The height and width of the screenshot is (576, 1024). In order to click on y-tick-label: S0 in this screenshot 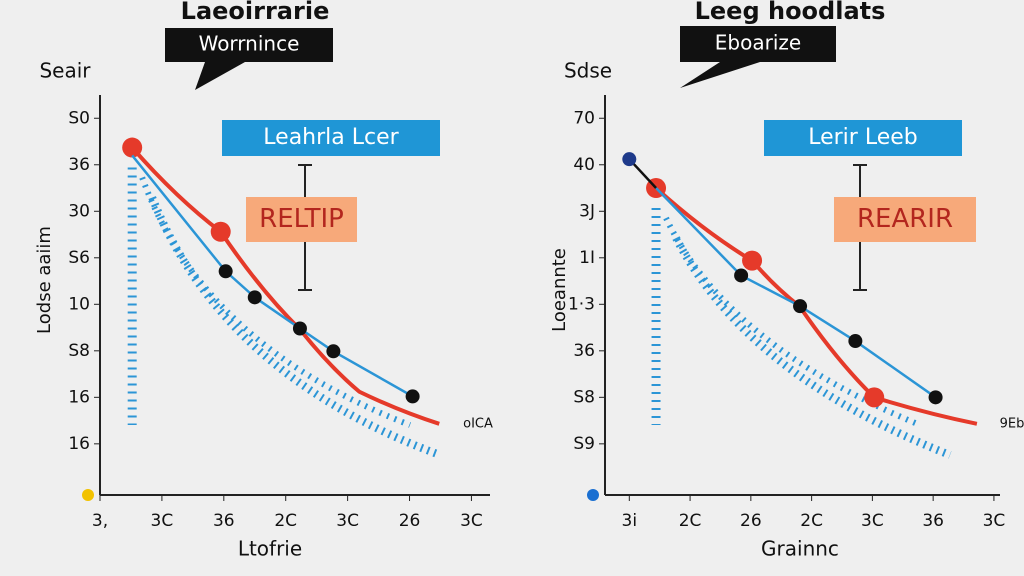, I will do `click(79, 118)`.